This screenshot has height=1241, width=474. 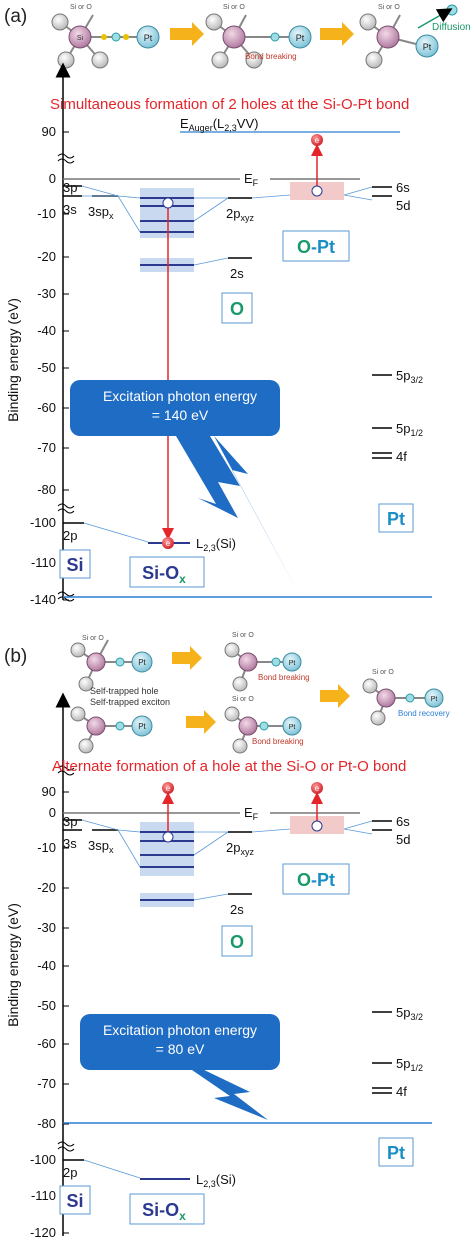 I want to click on level-2p-a: 2p, so click(x=70, y=535).